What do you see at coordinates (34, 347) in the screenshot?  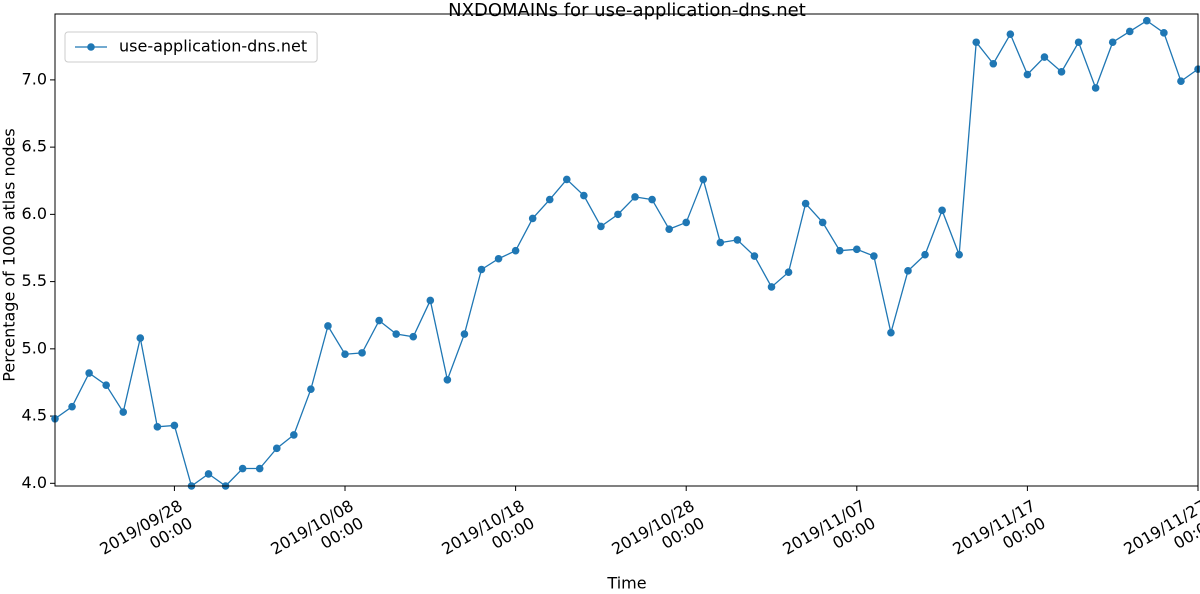 I see `y-tick-label: 5.0` at bounding box center [34, 347].